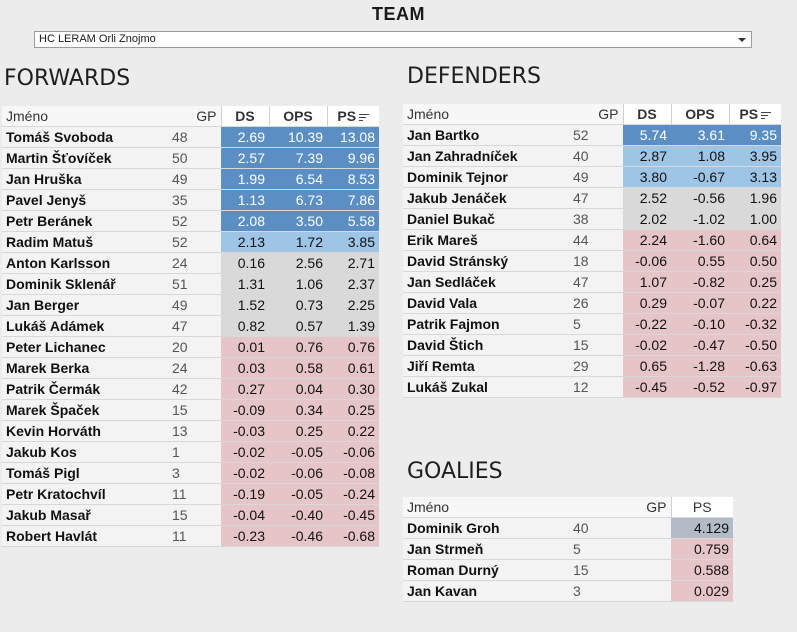 The height and width of the screenshot is (632, 797). Describe the element at coordinates (190, 536) in the screenshot. I see `table-row: Robert Havlát 11 -0.23 -0.46 -0.68` at that location.